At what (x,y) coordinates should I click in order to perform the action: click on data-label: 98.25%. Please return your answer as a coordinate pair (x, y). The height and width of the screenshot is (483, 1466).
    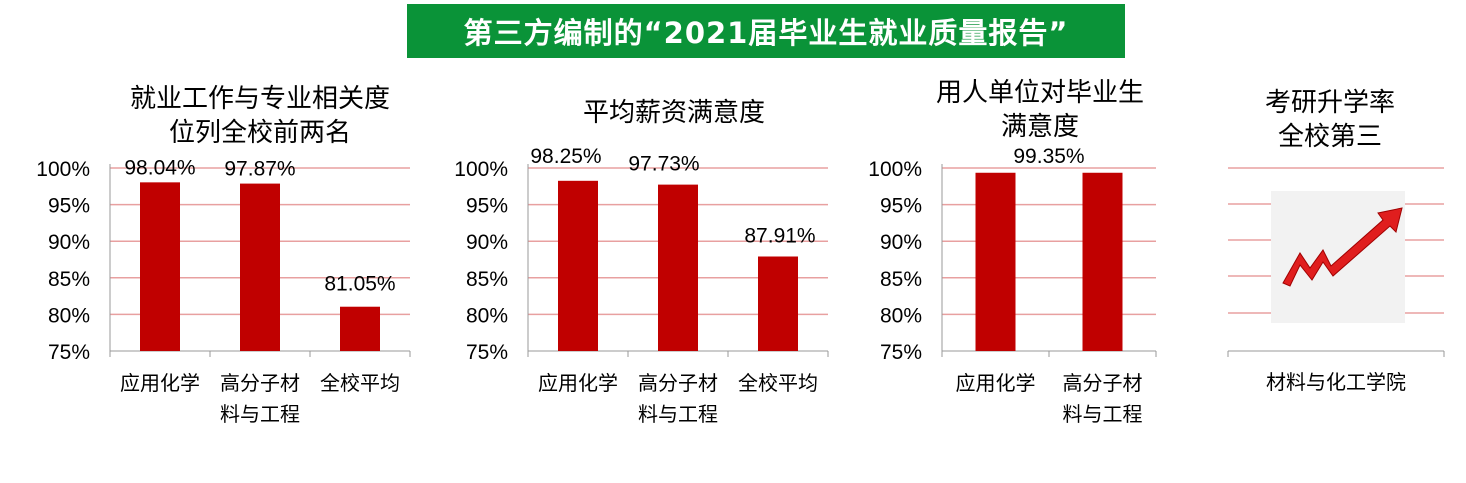
    Looking at the image, I should click on (565, 156).